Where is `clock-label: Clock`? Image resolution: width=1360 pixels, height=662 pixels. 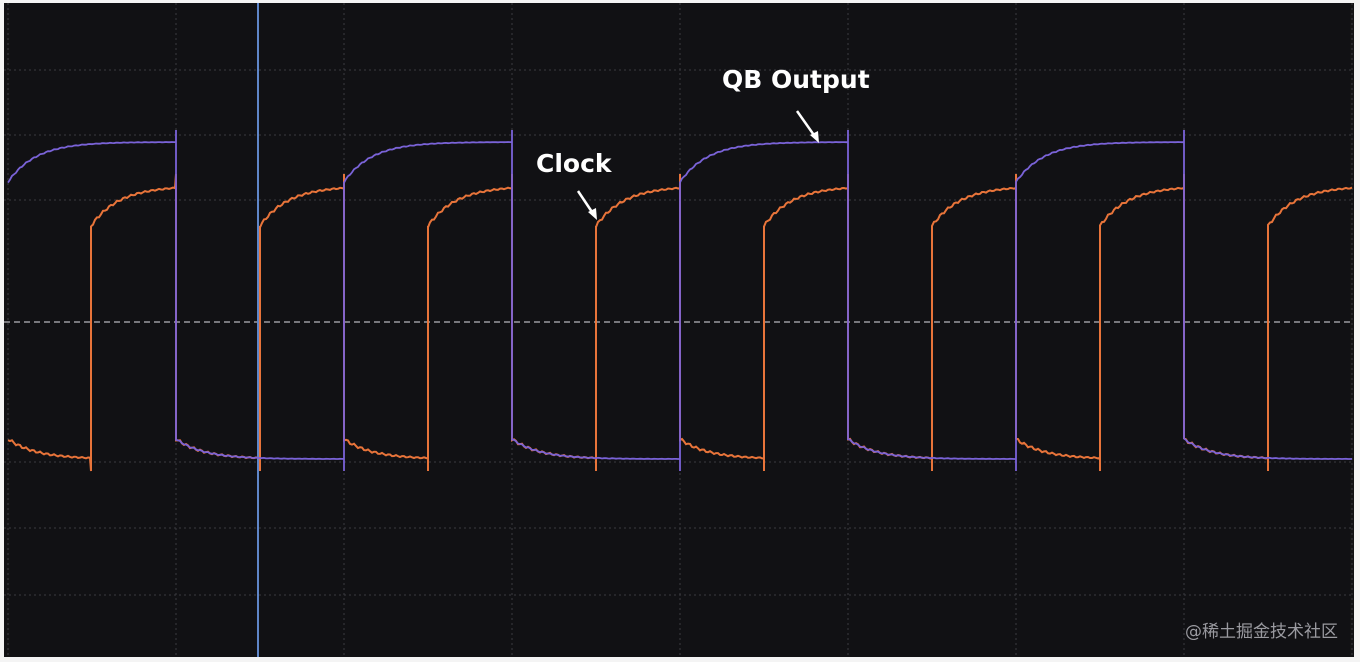 clock-label: Clock is located at coordinates (574, 163).